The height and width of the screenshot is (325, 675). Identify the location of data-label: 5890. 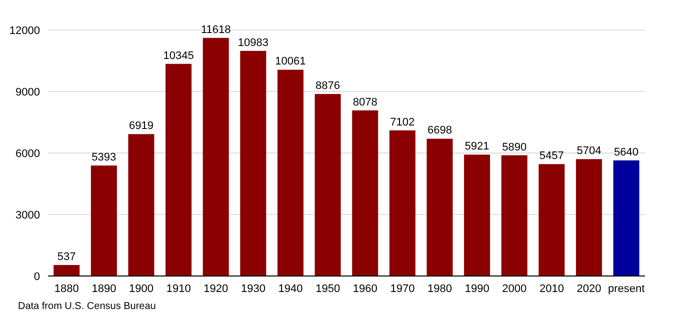
(514, 147).